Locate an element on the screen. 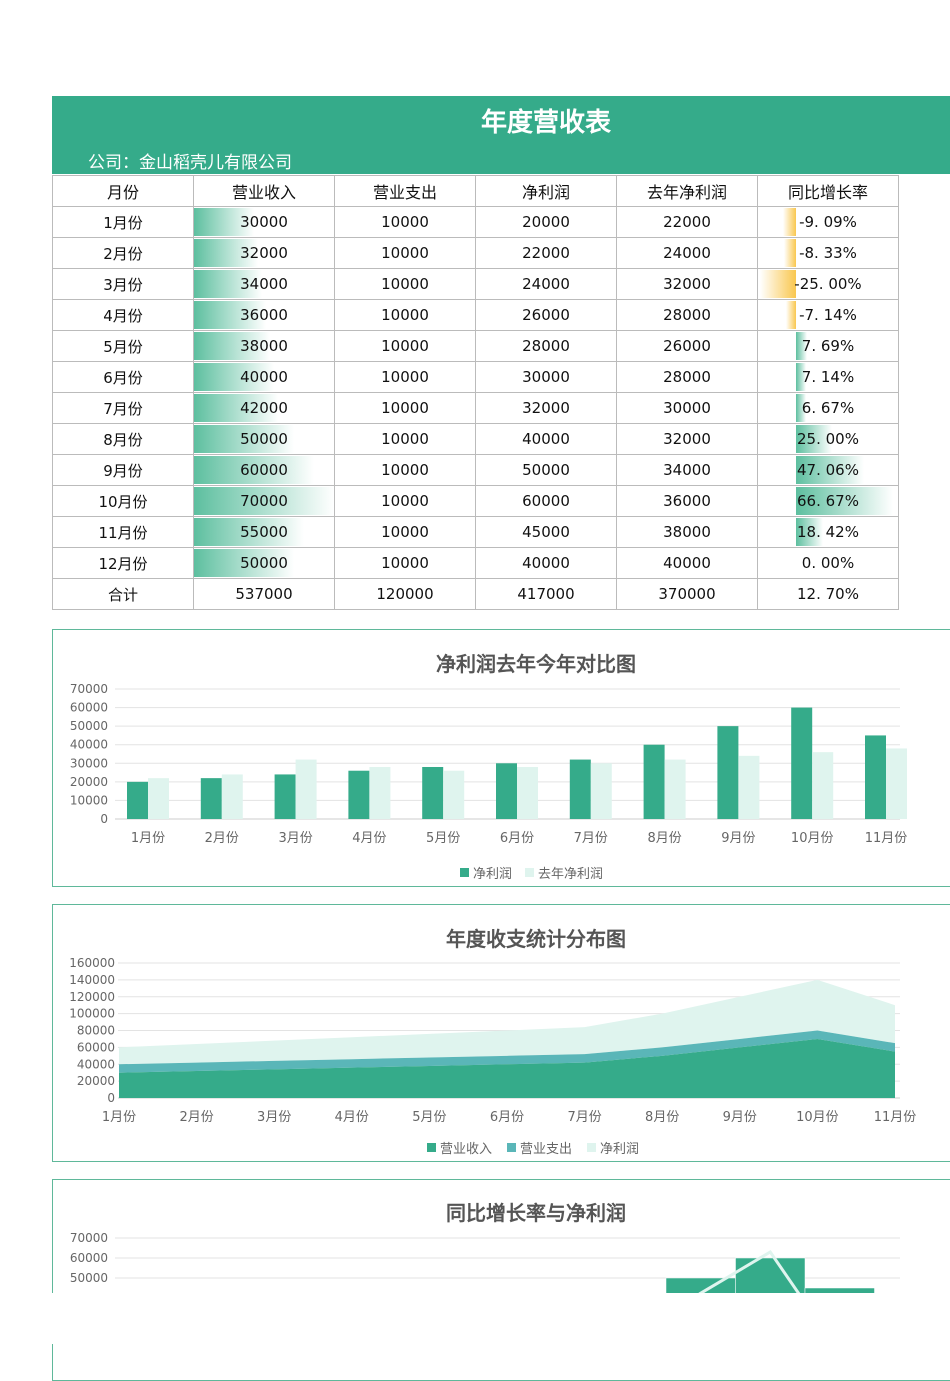 The width and height of the screenshot is (950, 1381). company-name: 公司：金山稻壳儿有限公司 is located at coordinates (190, 163).